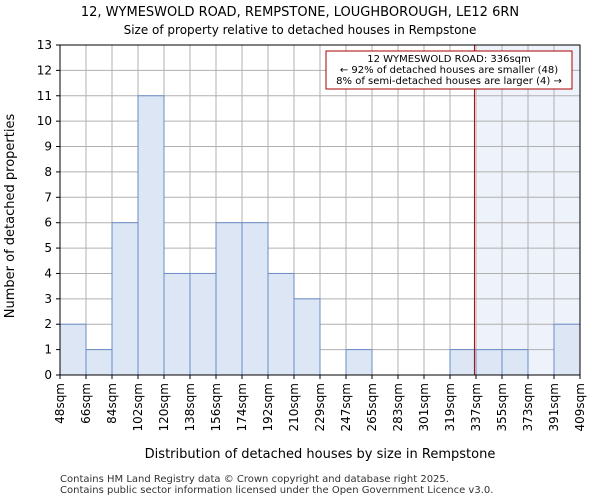 This screenshot has width=600, height=500. I want to click on x-tick-label: 210sqm, so click(294, 407).